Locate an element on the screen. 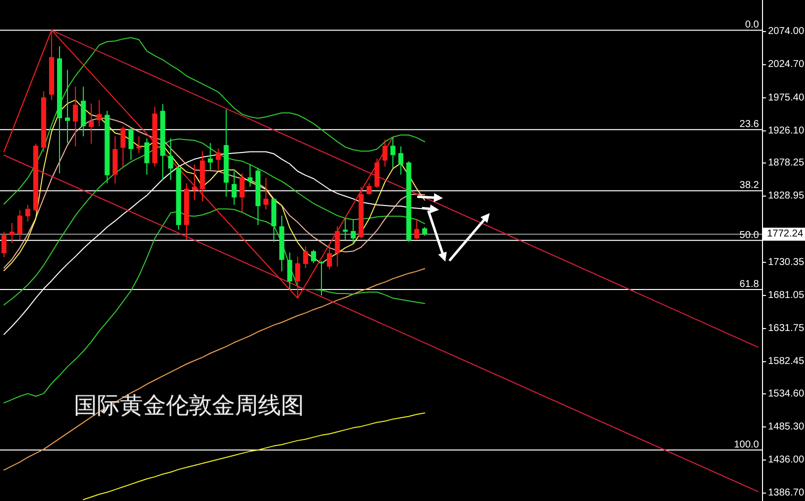 This screenshot has width=805, height=501. annotation: 61.8 is located at coordinates (750, 284).